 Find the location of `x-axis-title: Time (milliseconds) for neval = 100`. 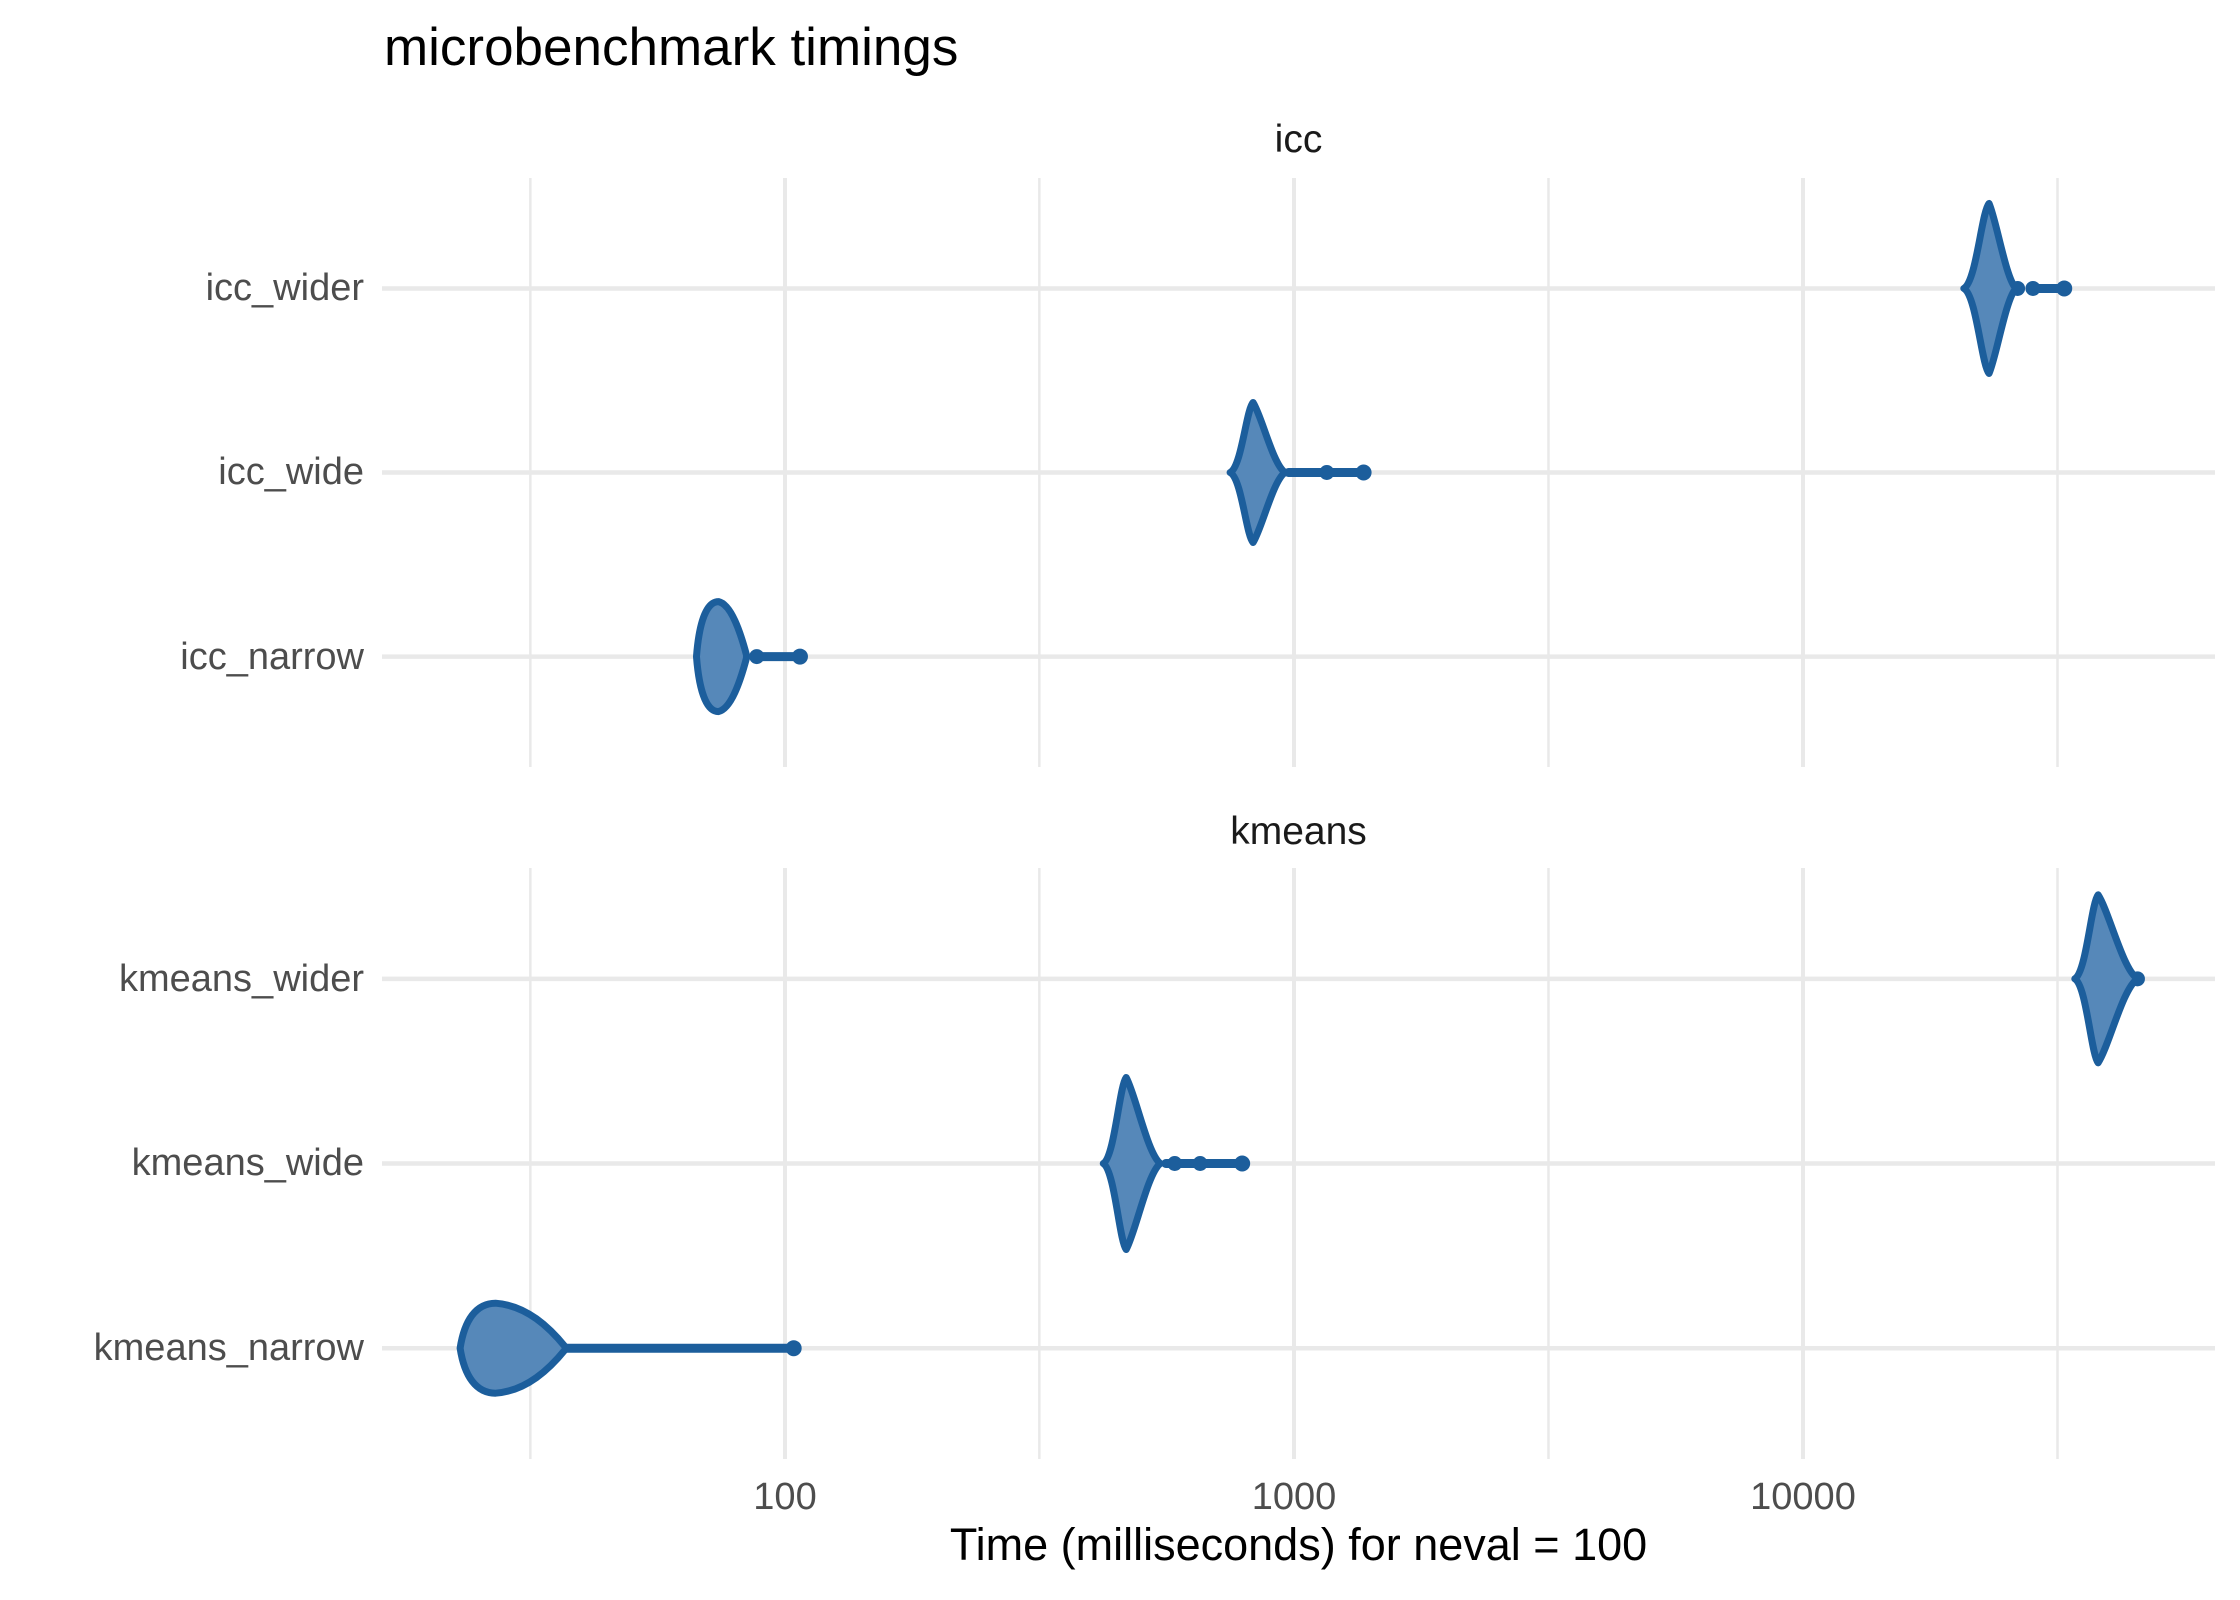

x-axis-title: Time (milliseconds) for neval = 100 is located at coordinates (1298, 1544).